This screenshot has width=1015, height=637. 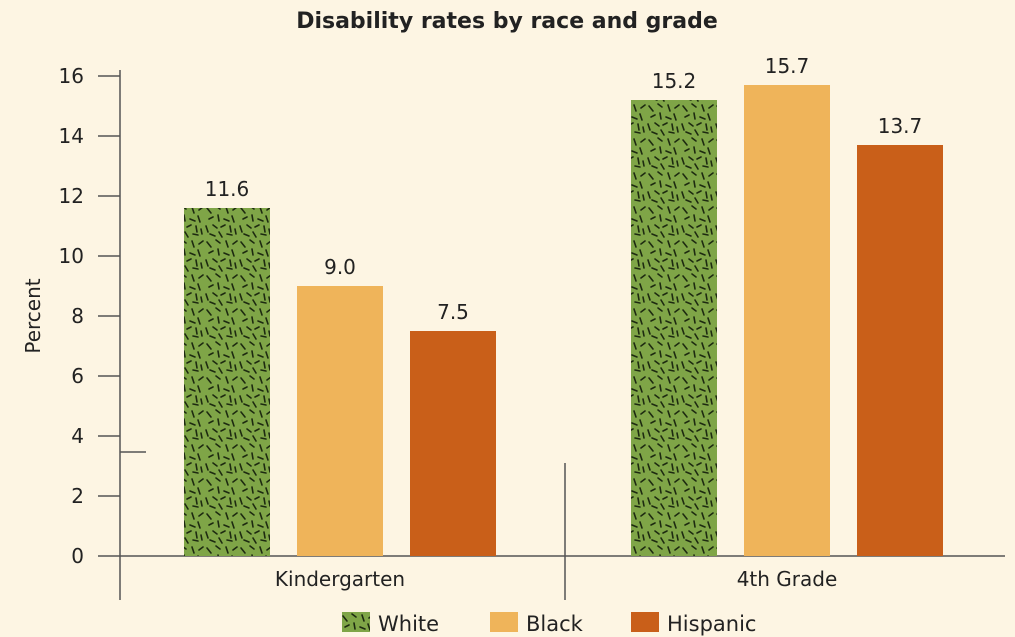 I want to click on y-axis-ticks: 0 2 4 6 8 10 12 14 16, so click(x=89, y=316).